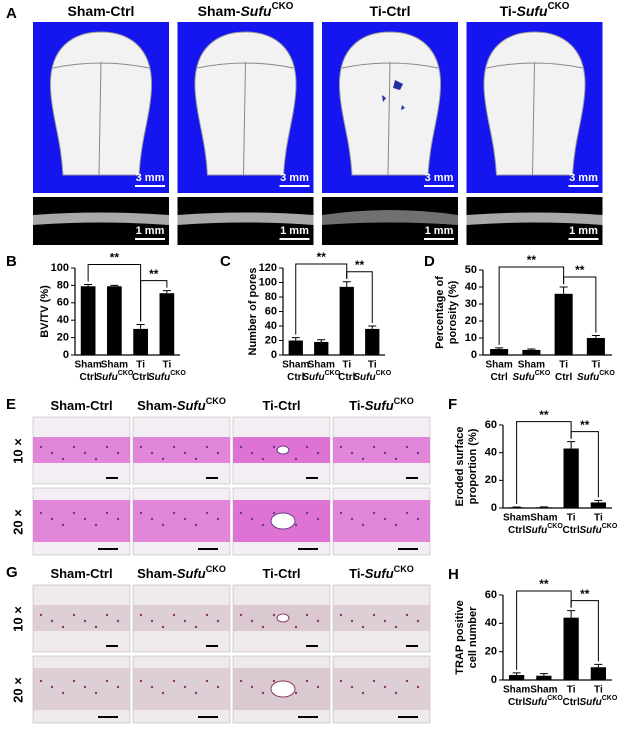 The width and height of the screenshot is (626, 732). What do you see at coordinates (225, 261) in the screenshot?
I see `panel-letter: C` at bounding box center [225, 261].